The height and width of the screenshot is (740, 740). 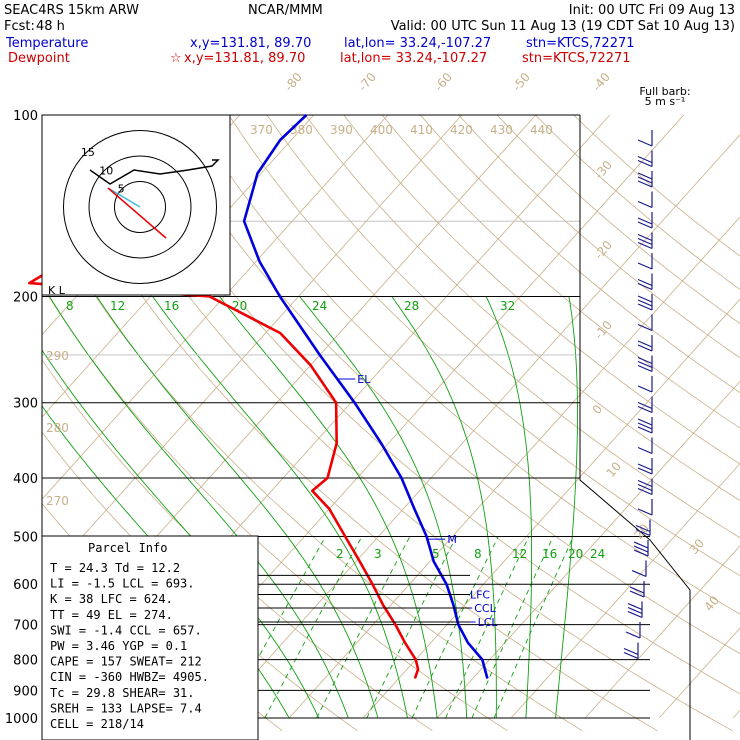 I want to click on mixing-ratio-label: 12, so click(x=519, y=554).